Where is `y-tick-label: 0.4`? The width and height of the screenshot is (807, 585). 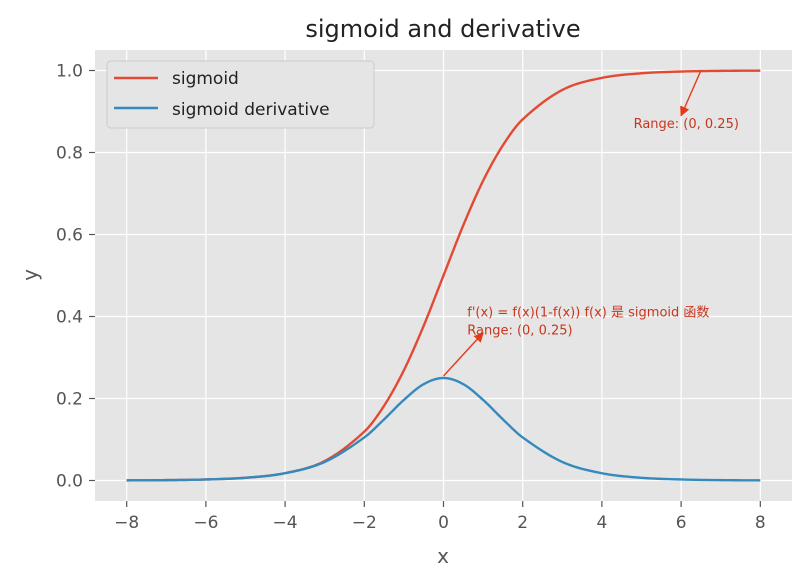 y-tick-label: 0.4 is located at coordinates (69, 318).